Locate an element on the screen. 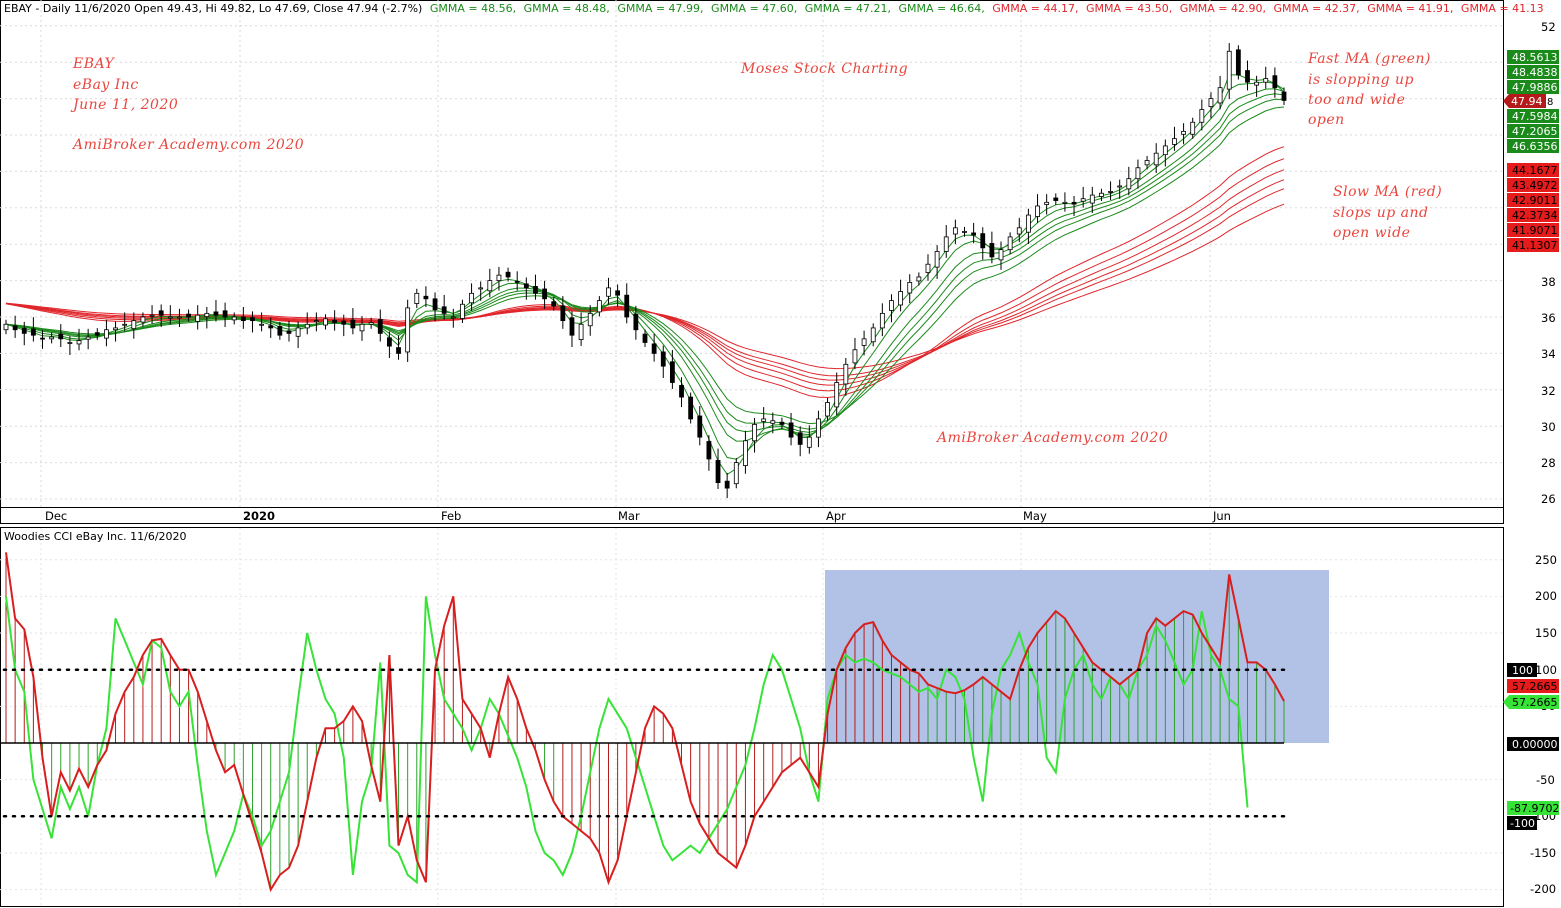 The image size is (1561, 908). y-tick-26: 26 is located at coordinates (1548, 499).